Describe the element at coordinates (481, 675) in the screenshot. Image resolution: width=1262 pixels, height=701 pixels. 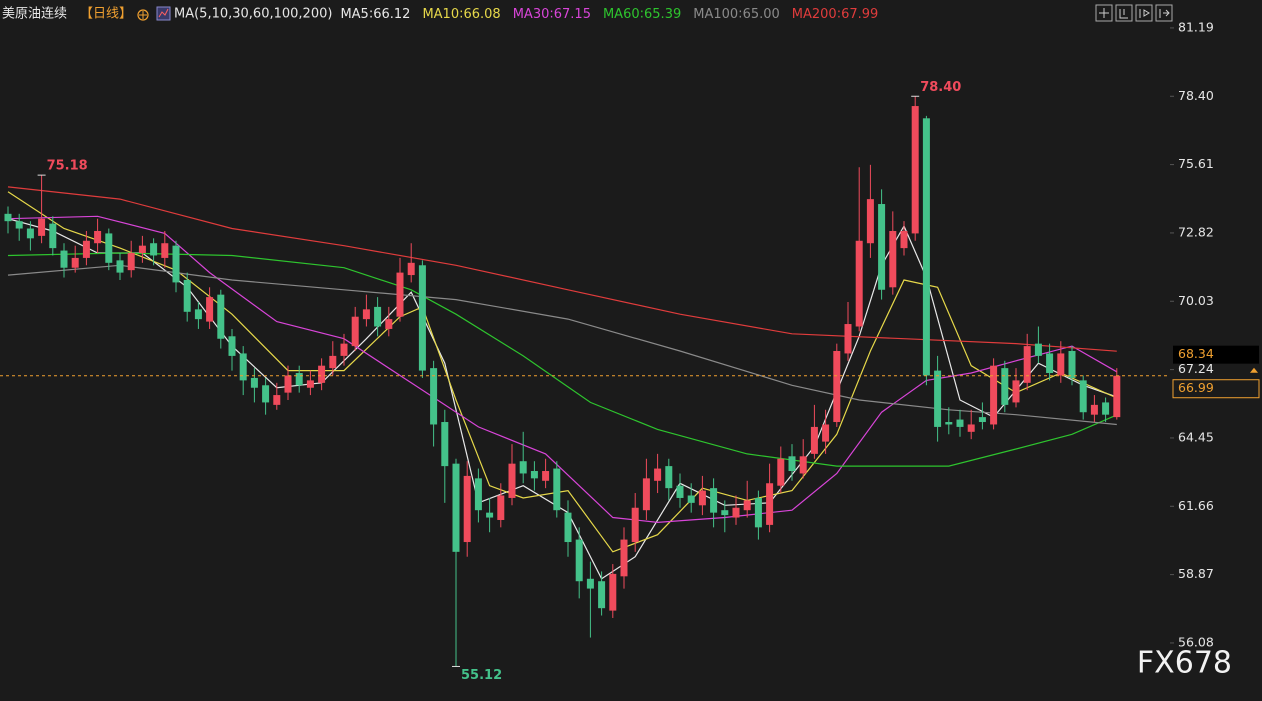
I see `extreme-label: 55.12` at that location.